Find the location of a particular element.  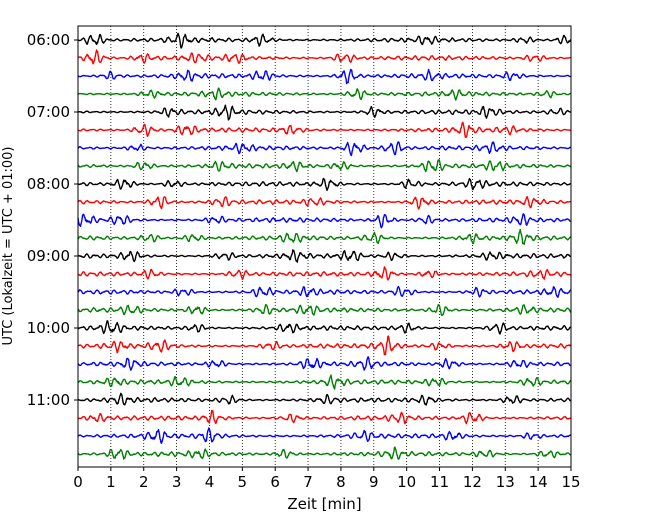

x-tick-label-5: 5 is located at coordinates (243, 482).